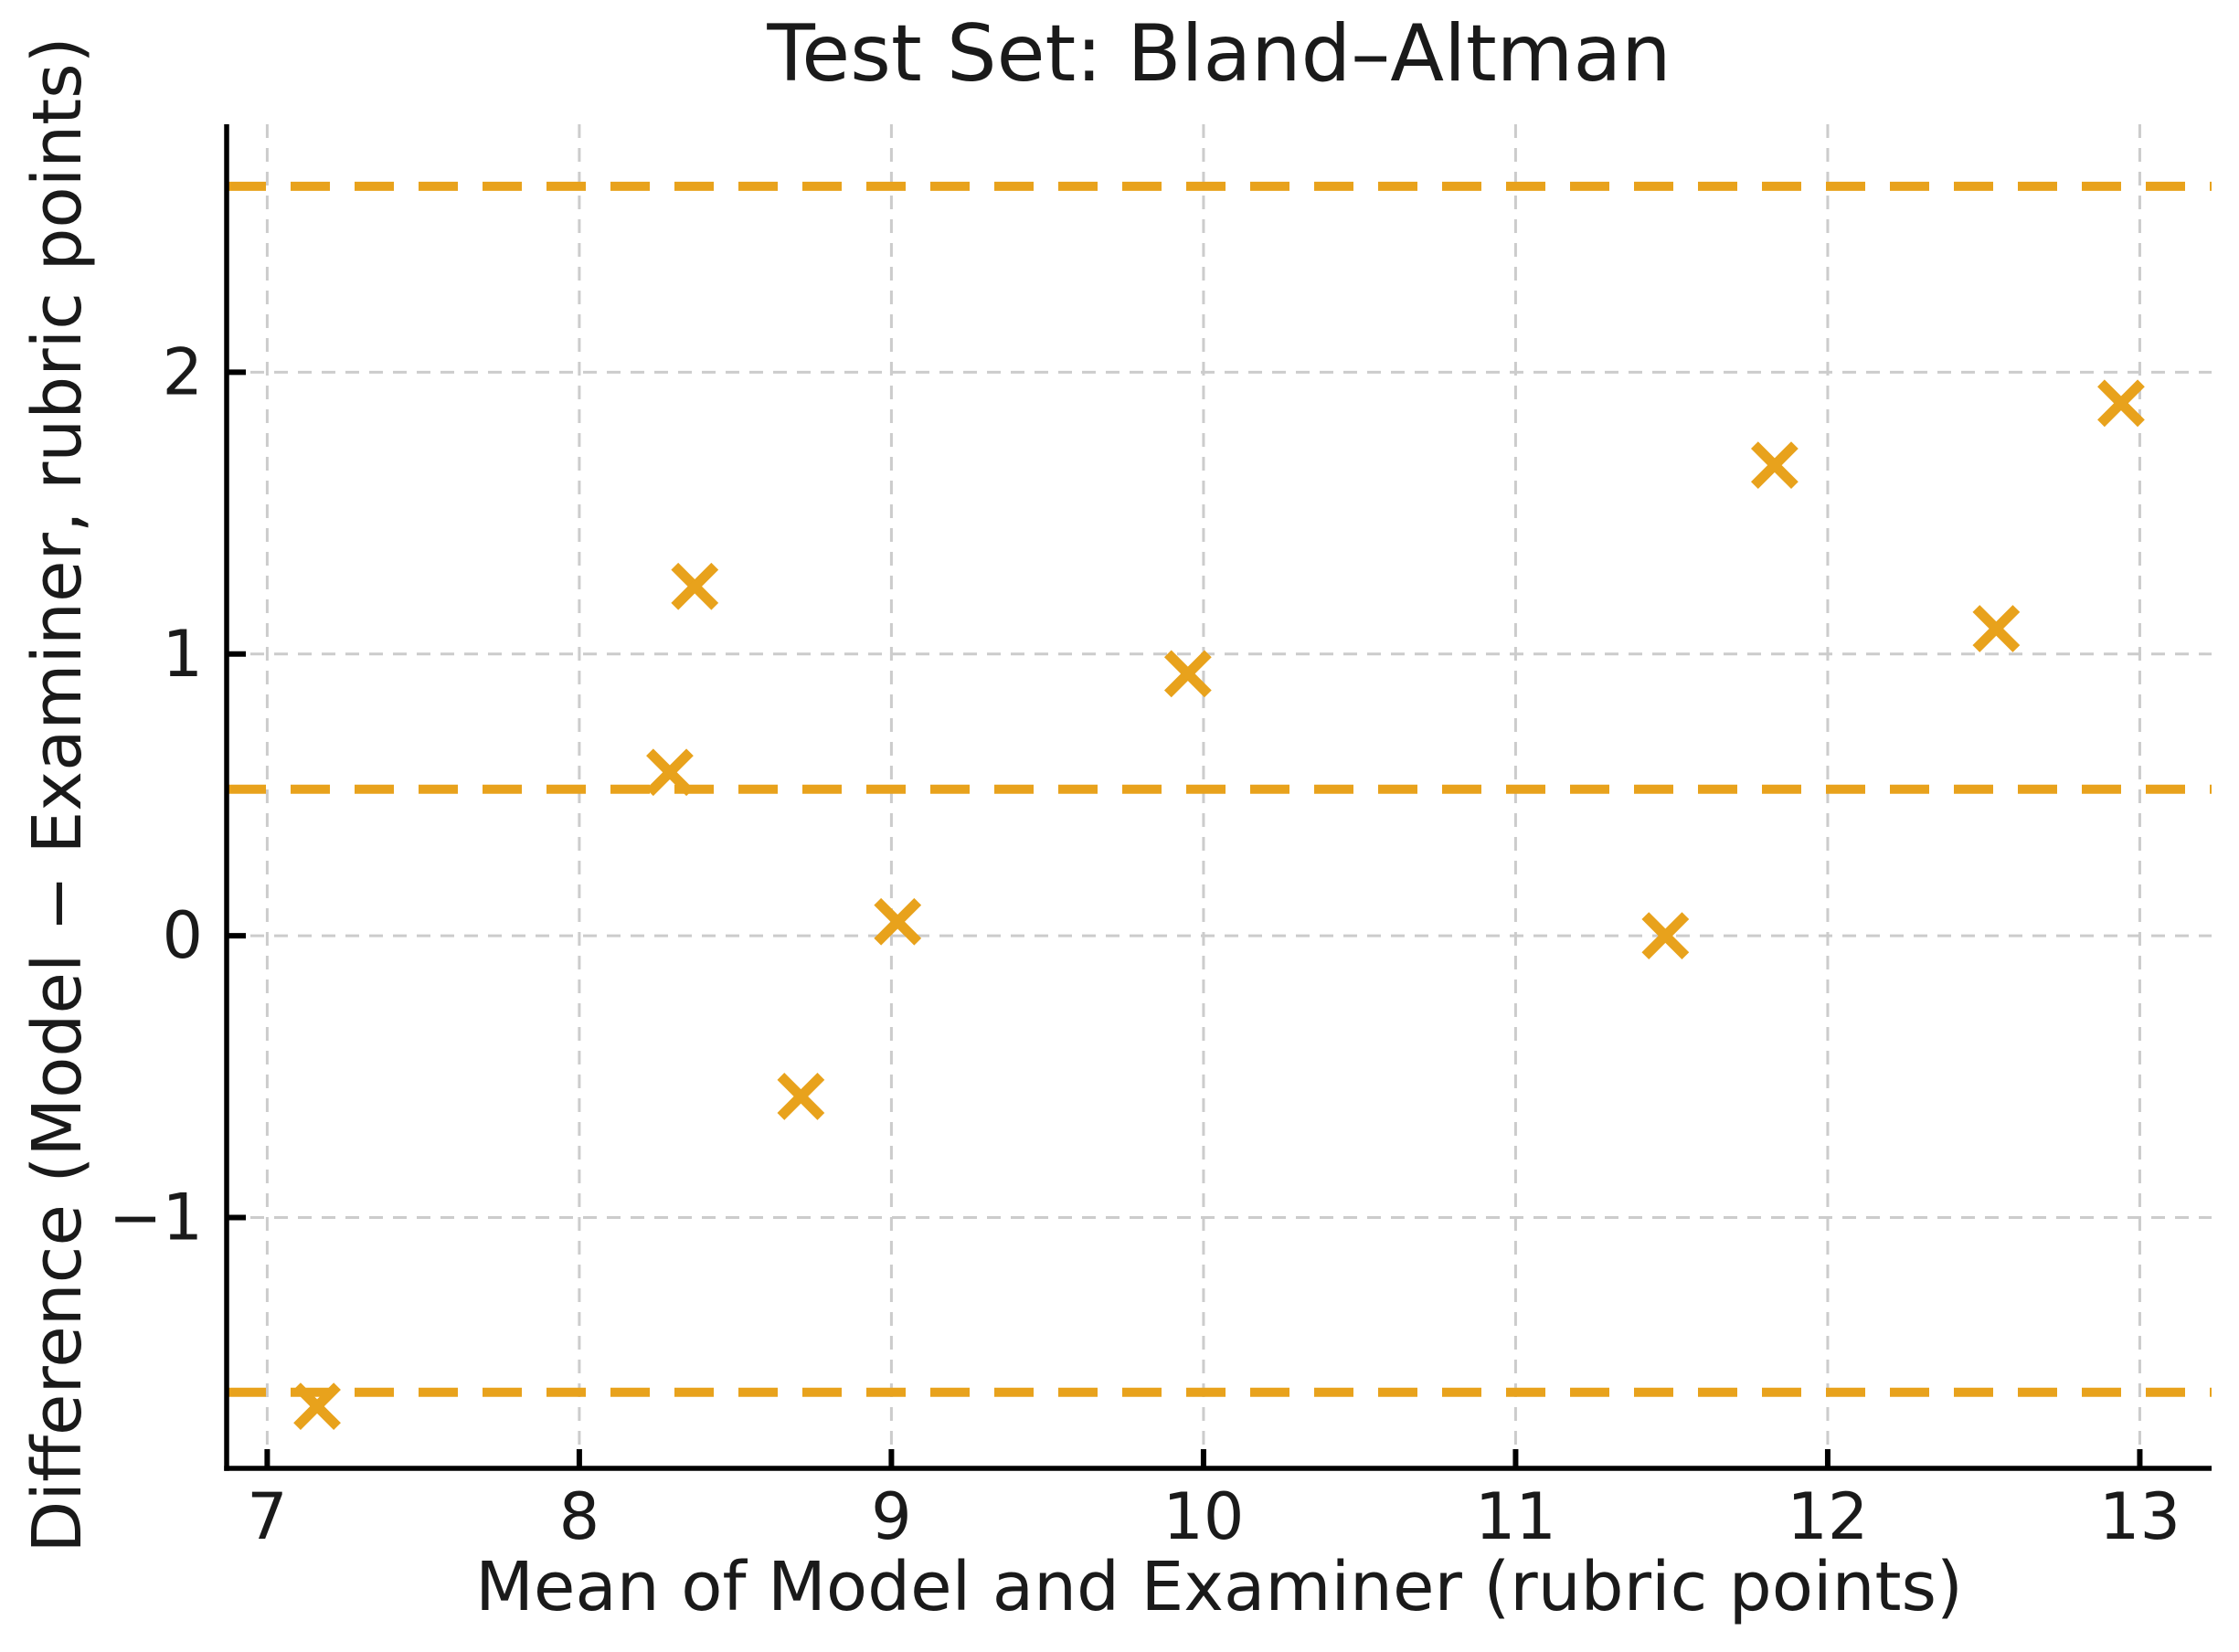  What do you see at coordinates (2140, 1517) in the screenshot?
I see `x-tick-label-13: 13` at bounding box center [2140, 1517].